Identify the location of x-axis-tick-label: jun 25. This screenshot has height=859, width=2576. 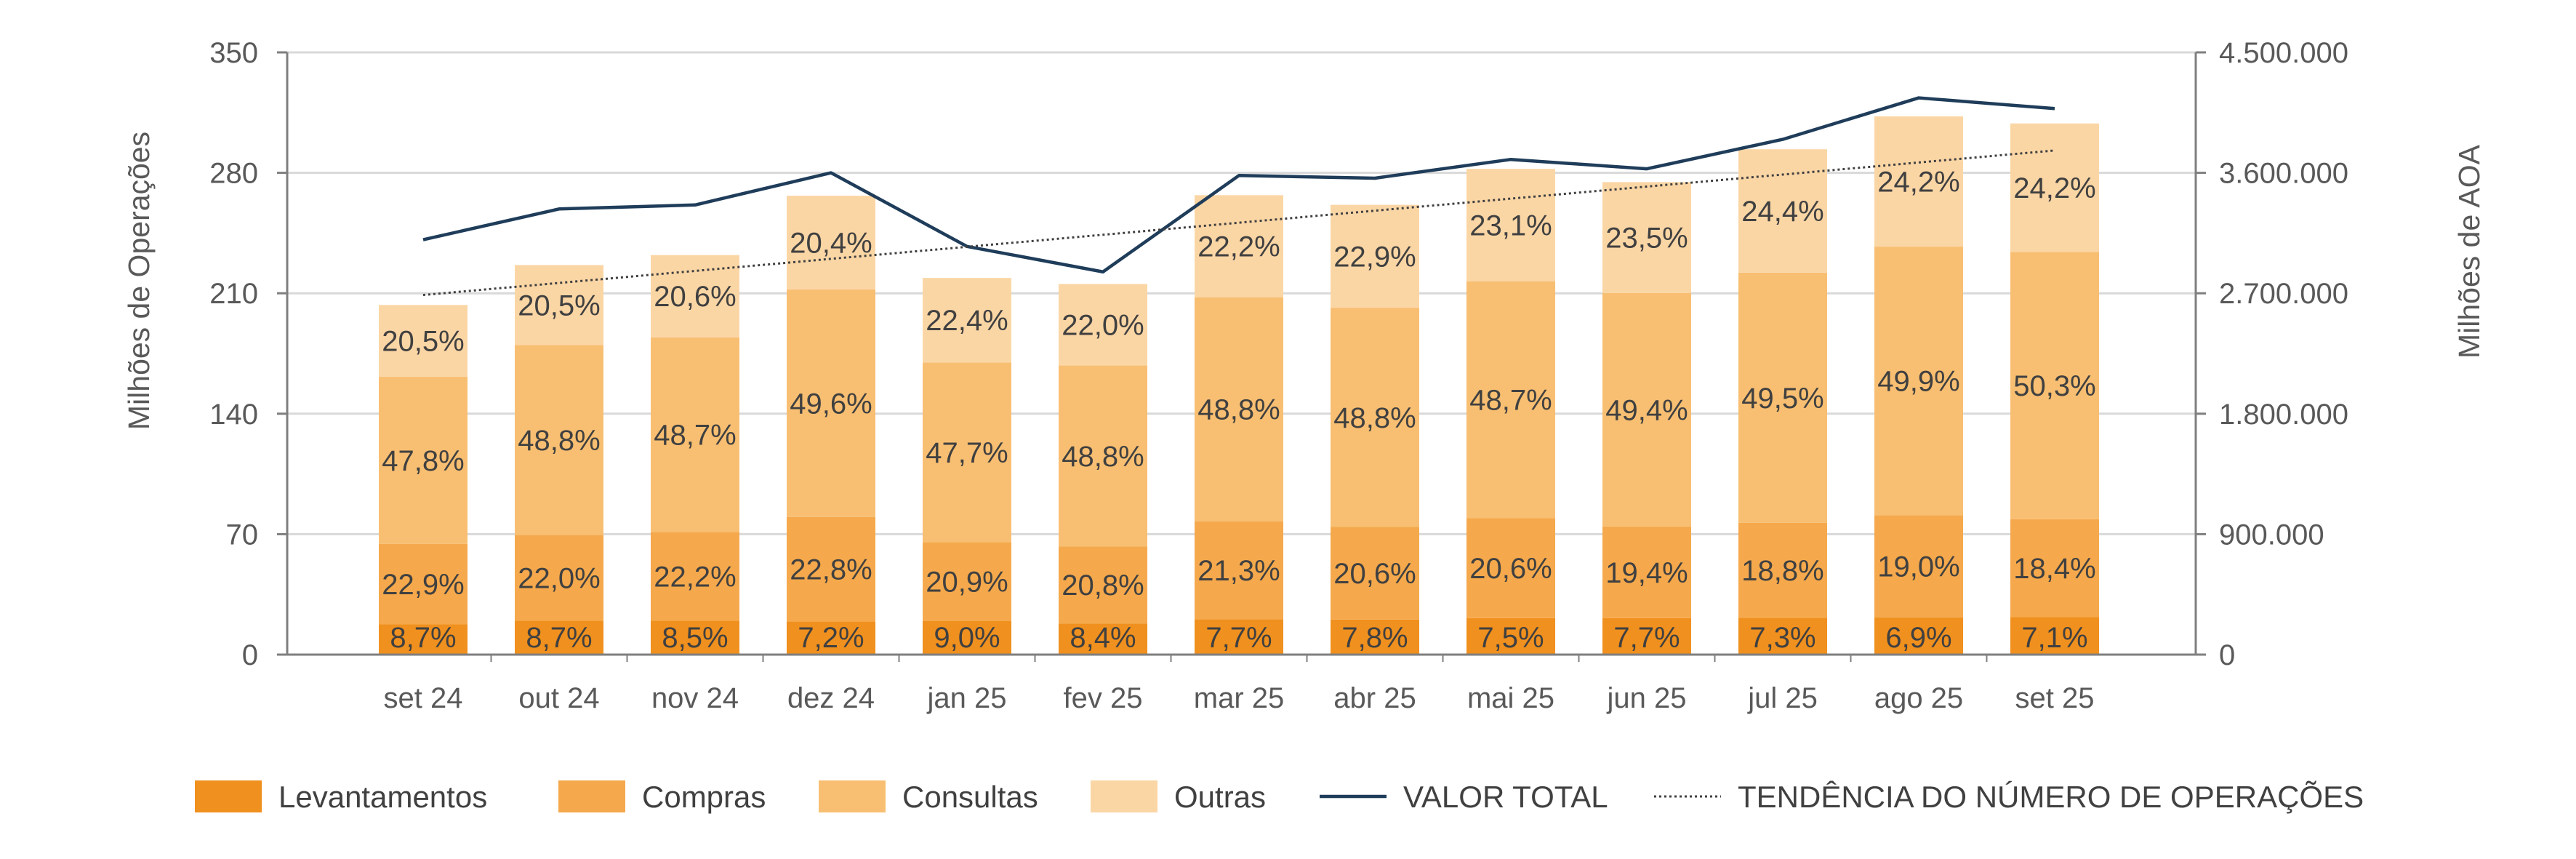
(1647, 698).